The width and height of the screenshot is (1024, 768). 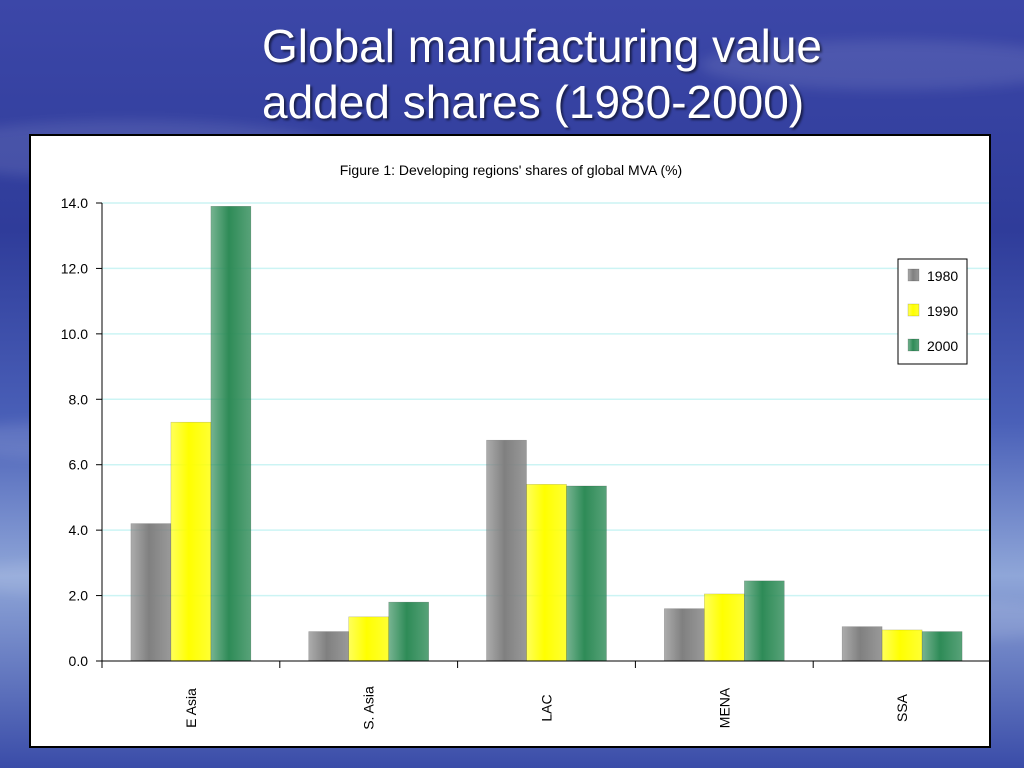 What do you see at coordinates (74, 203) in the screenshot?
I see `y-tick-label: 14.0` at bounding box center [74, 203].